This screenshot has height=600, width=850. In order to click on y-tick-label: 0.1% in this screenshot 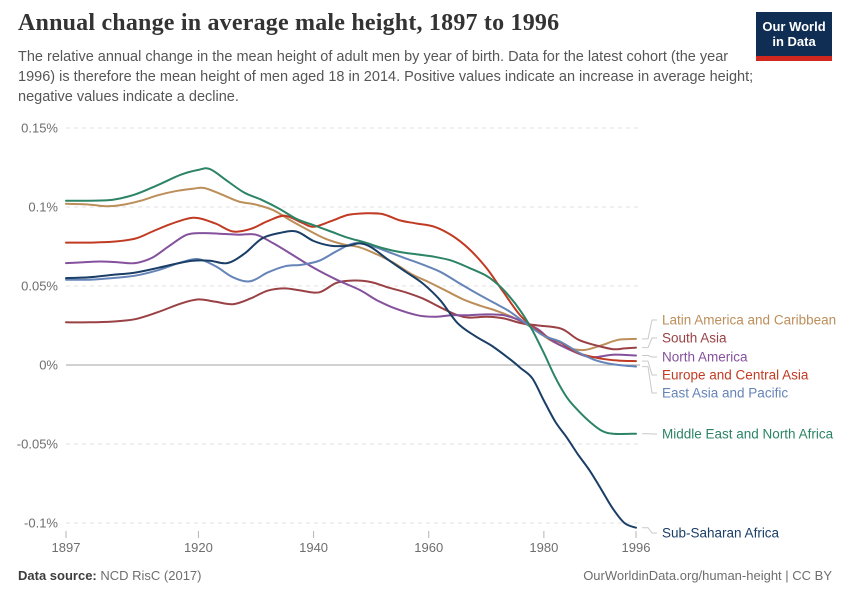, I will do `click(43, 207)`.